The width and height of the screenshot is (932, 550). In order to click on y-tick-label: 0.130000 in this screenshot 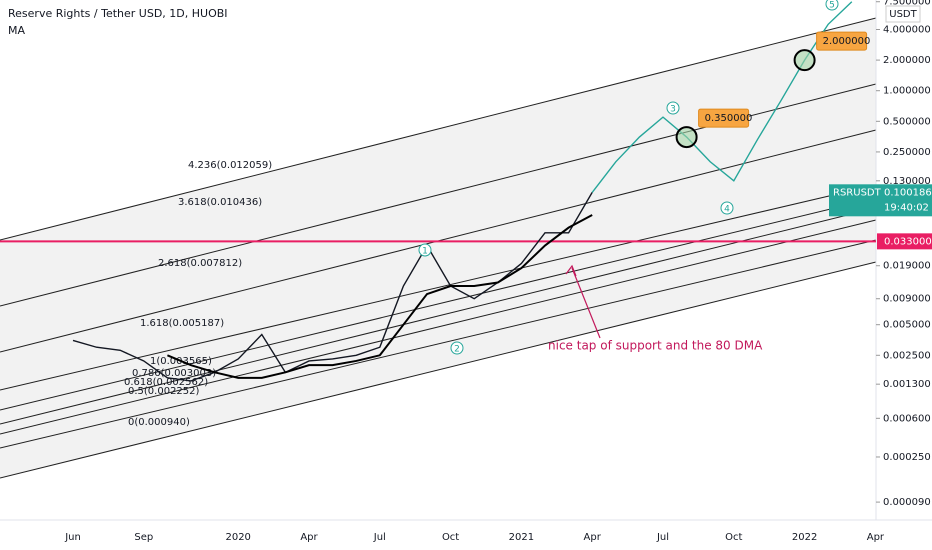, I will do `click(907, 181)`.